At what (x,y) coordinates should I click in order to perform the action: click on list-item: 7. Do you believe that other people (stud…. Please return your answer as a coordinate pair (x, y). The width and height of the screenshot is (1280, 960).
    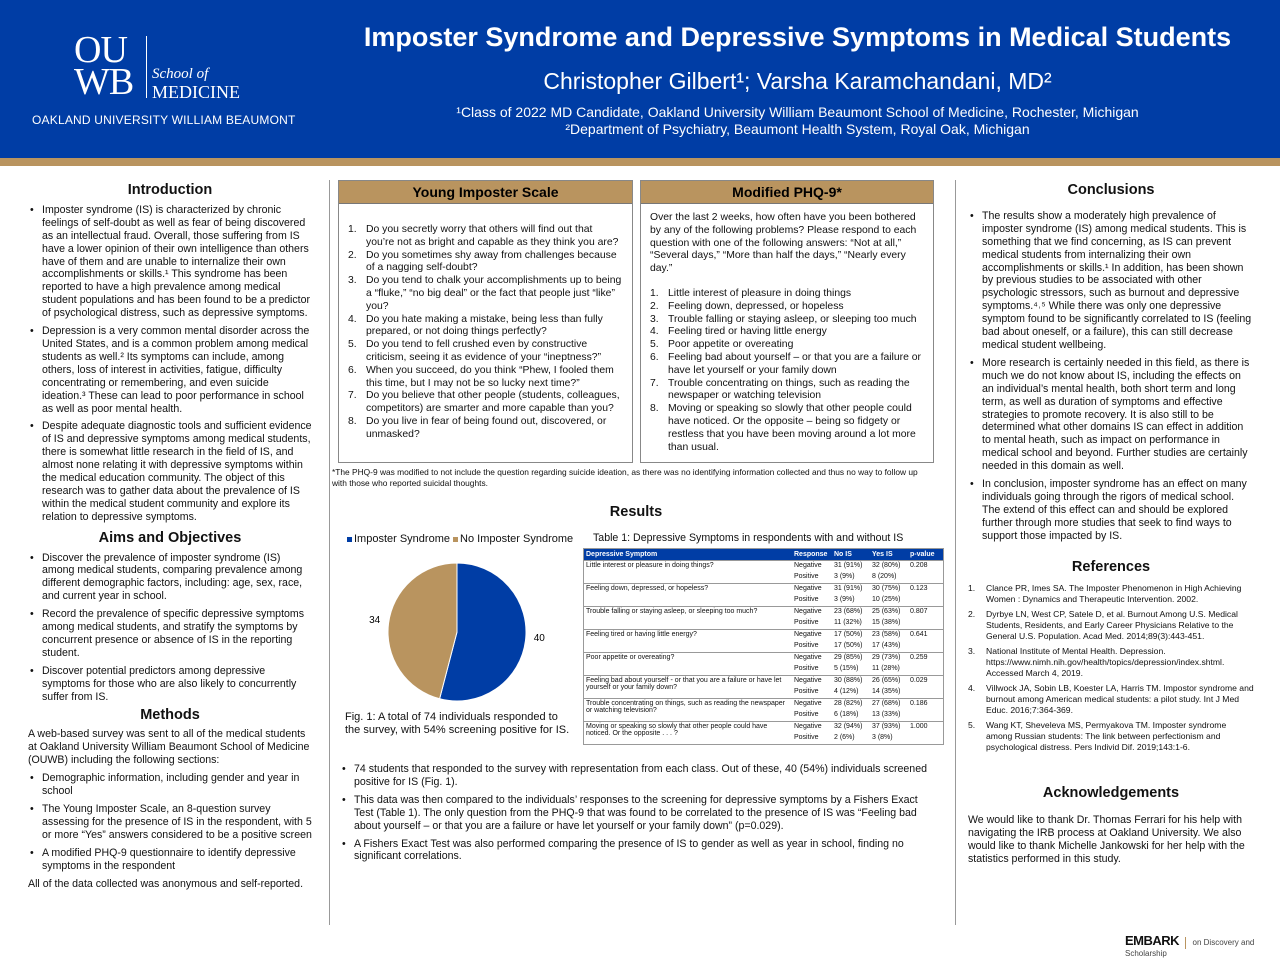
    Looking at the image, I should click on (485, 403).